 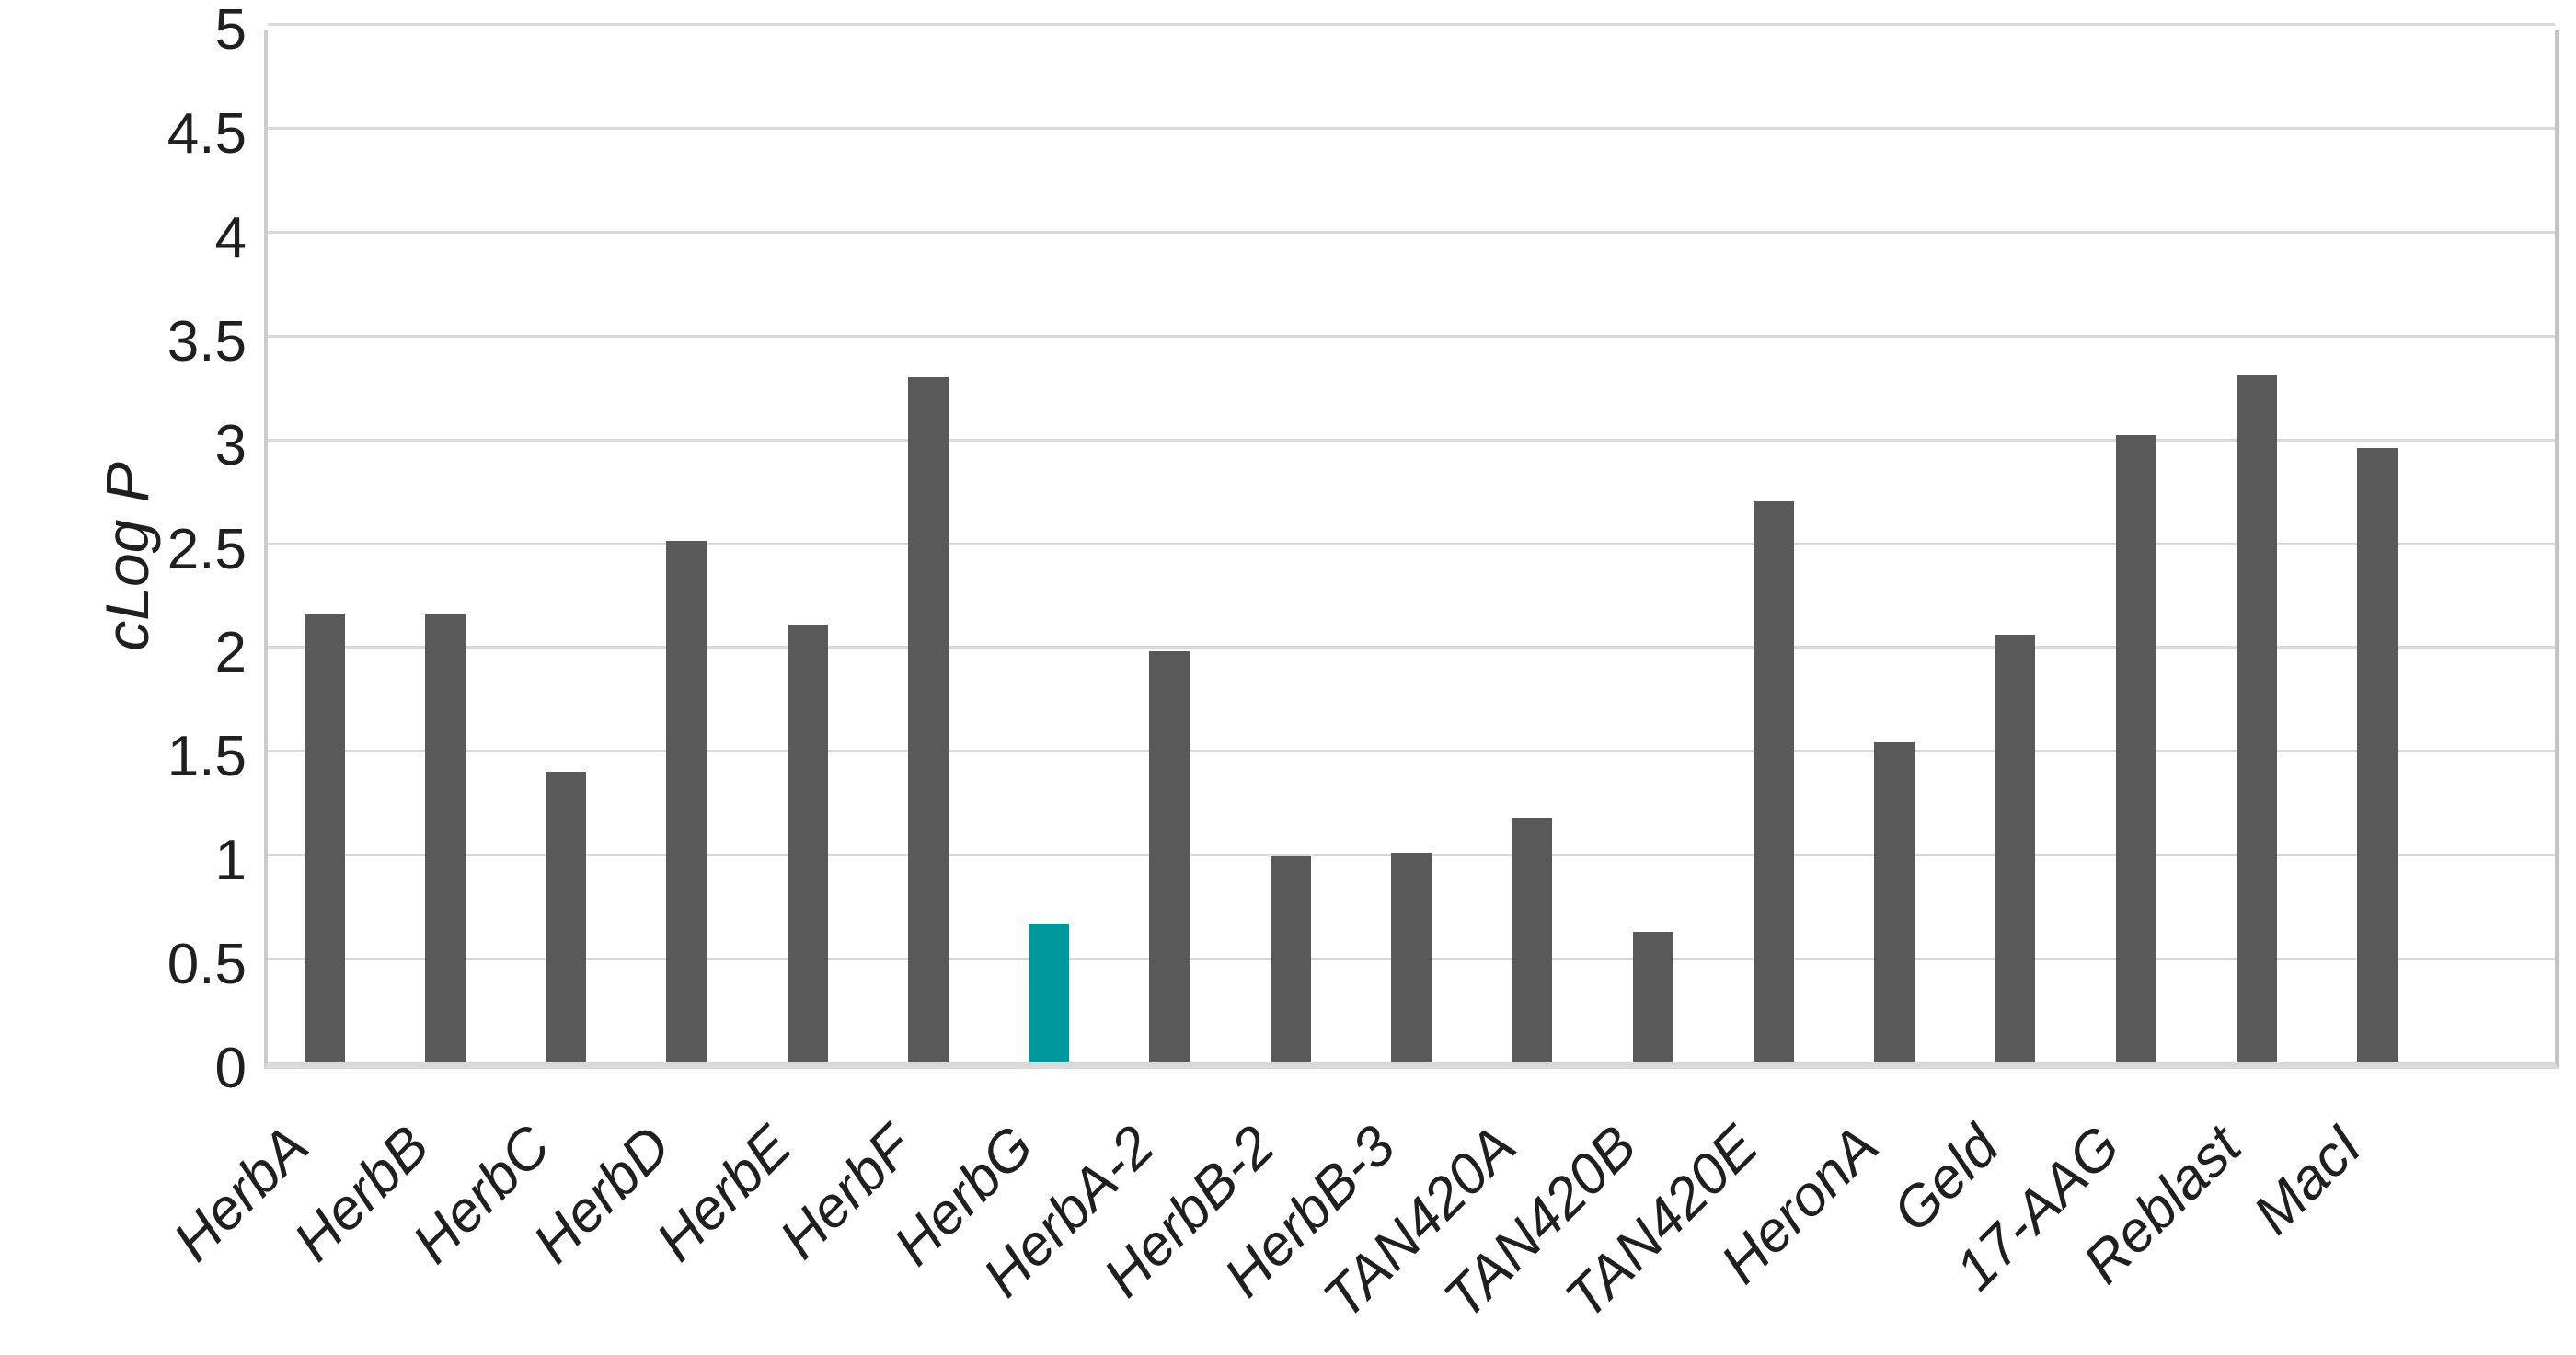 I want to click on y-tick-label: 2, so click(x=230, y=653).